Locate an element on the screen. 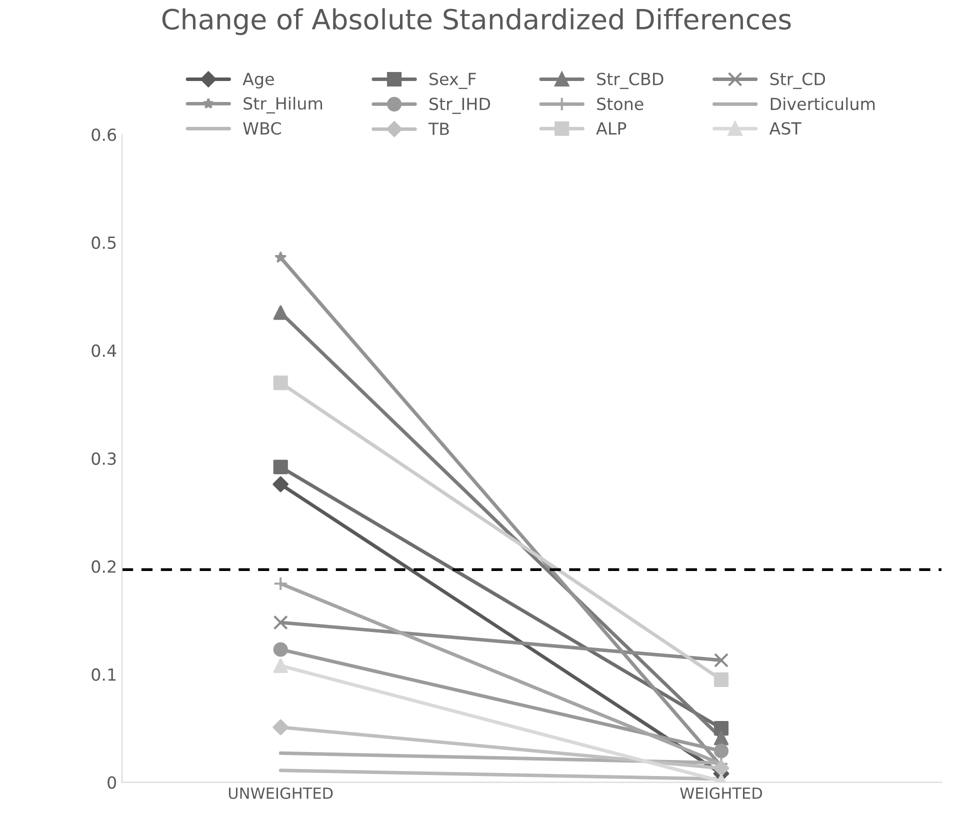 This screenshot has width=953, height=820. y-tick-label: 0.2 is located at coordinates (104, 566).